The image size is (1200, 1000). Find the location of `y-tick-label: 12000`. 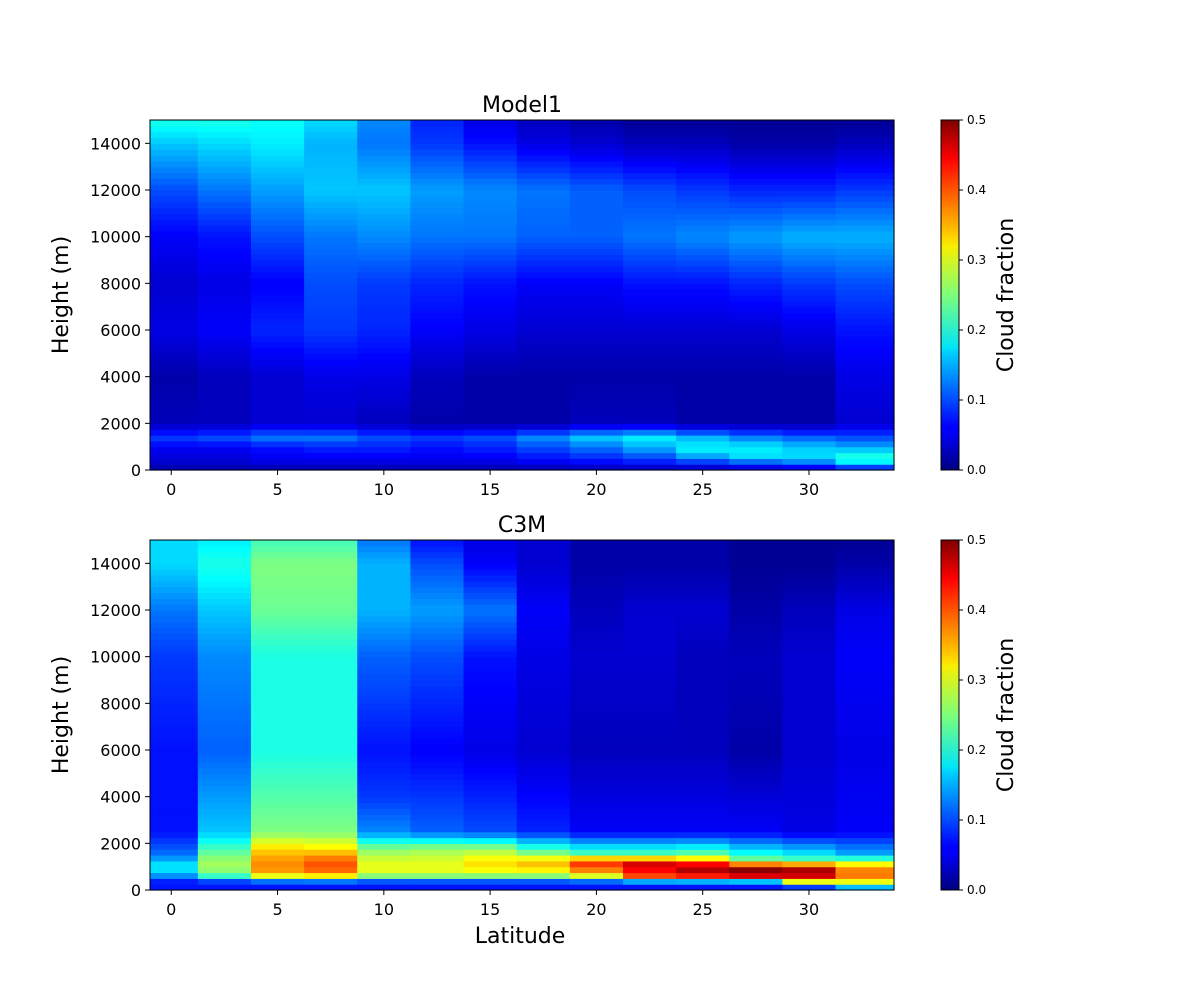

y-tick-label: 12000 is located at coordinates (115, 610).